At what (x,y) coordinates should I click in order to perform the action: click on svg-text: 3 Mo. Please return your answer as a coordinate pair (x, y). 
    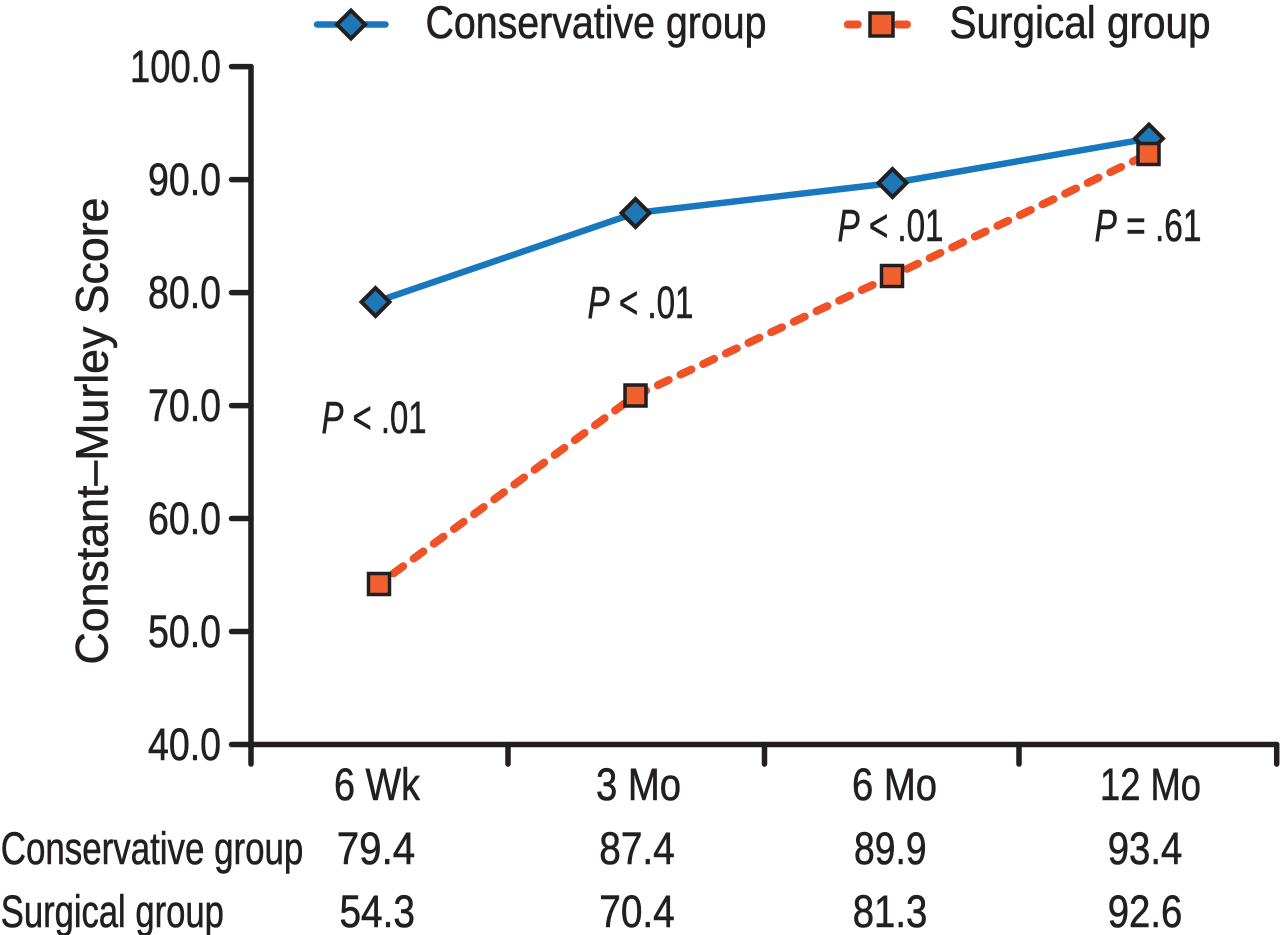
    Looking at the image, I should click on (638, 784).